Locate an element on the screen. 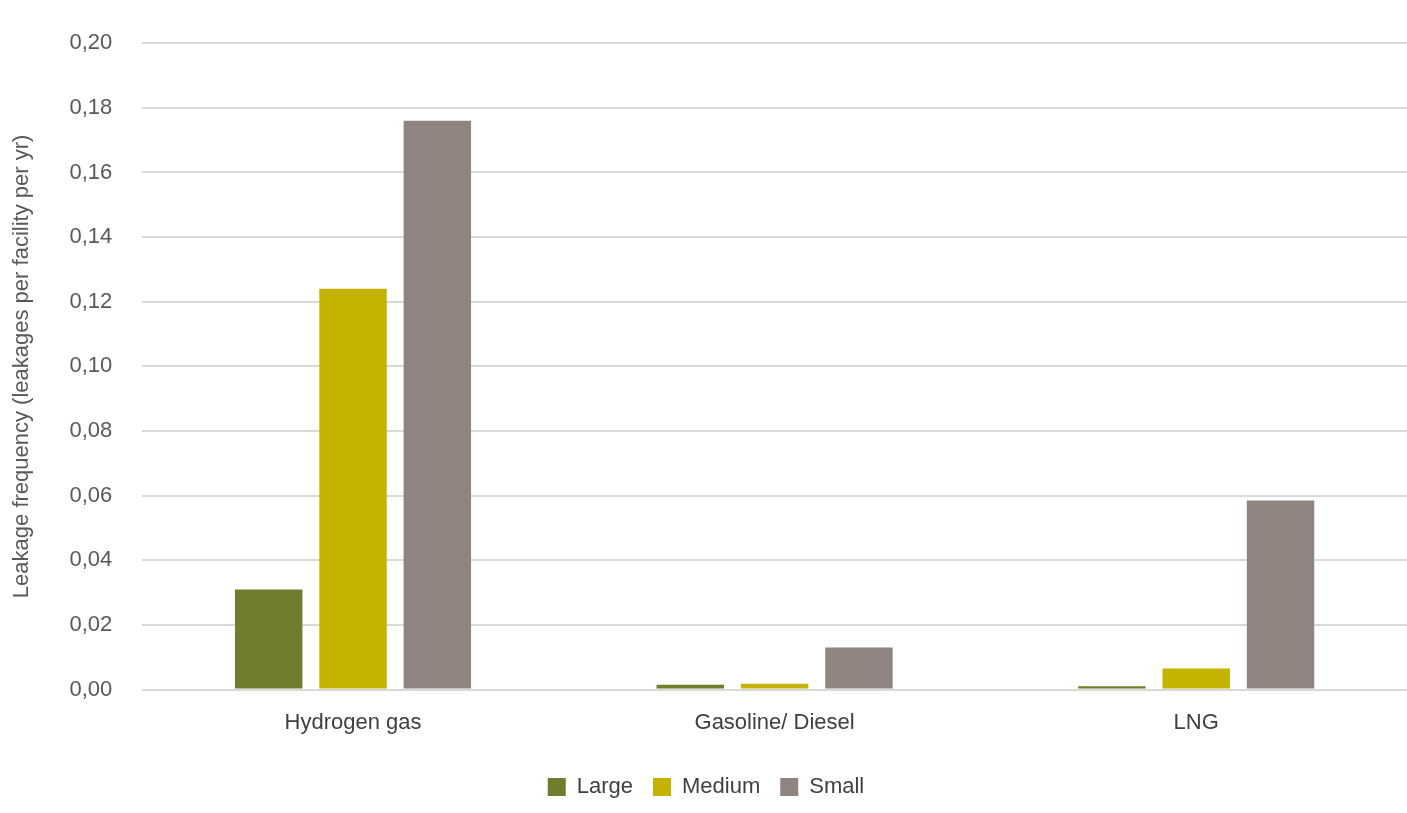  y-tick-label: 0,06 is located at coordinates (91, 494).